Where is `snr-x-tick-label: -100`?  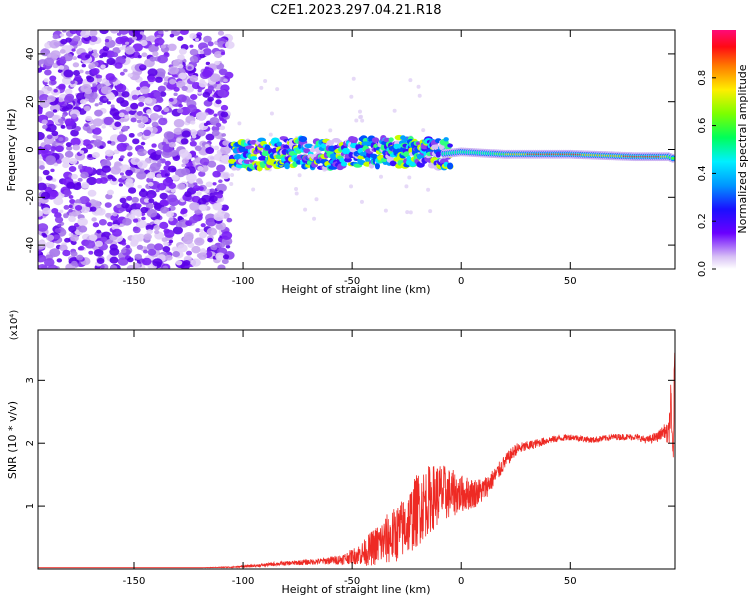
snr-x-tick-label: -100 is located at coordinates (243, 581).